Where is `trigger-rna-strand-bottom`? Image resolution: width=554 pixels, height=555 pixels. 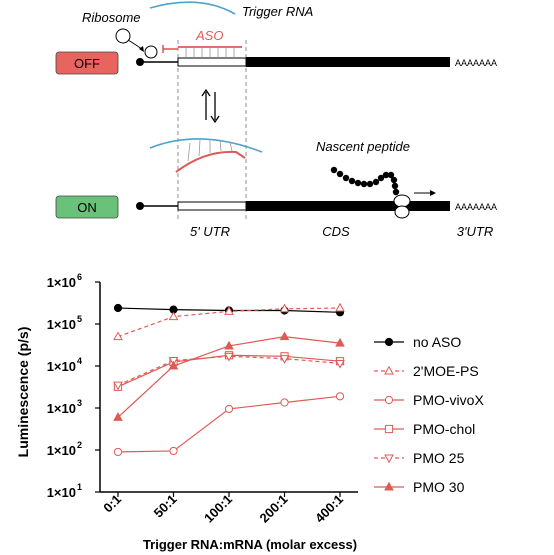 trigger-rna-strand-bottom is located at coordinates (206, 145).